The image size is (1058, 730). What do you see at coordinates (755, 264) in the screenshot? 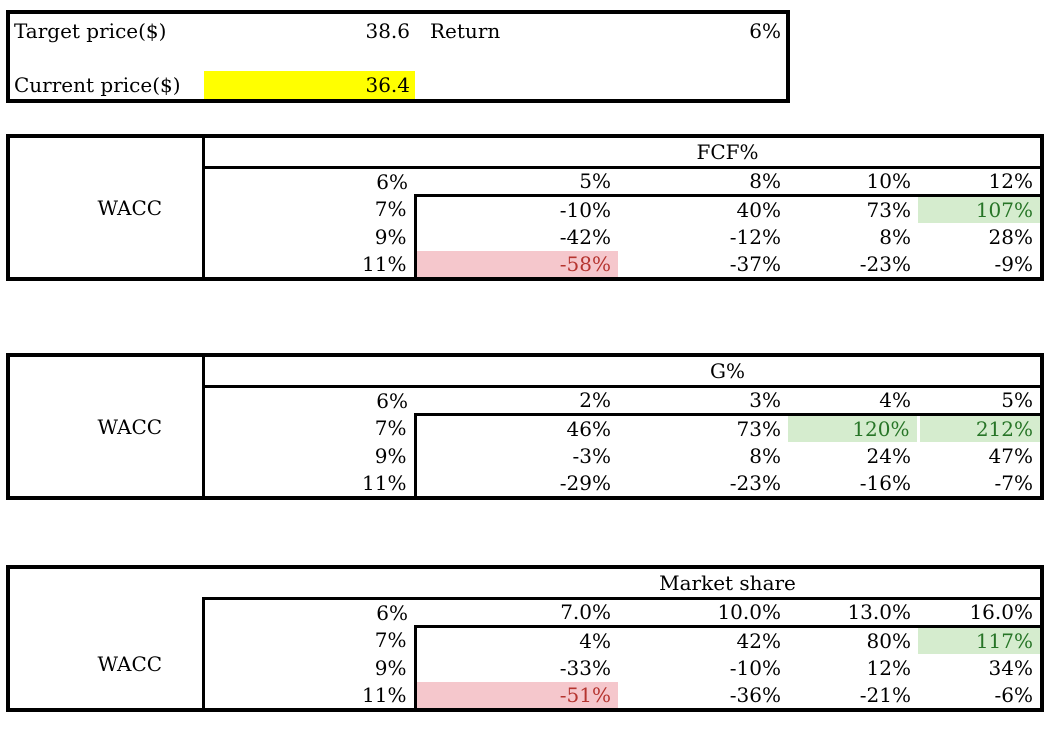
I see `data-cell: -37%` at bounding box center [755, 264].